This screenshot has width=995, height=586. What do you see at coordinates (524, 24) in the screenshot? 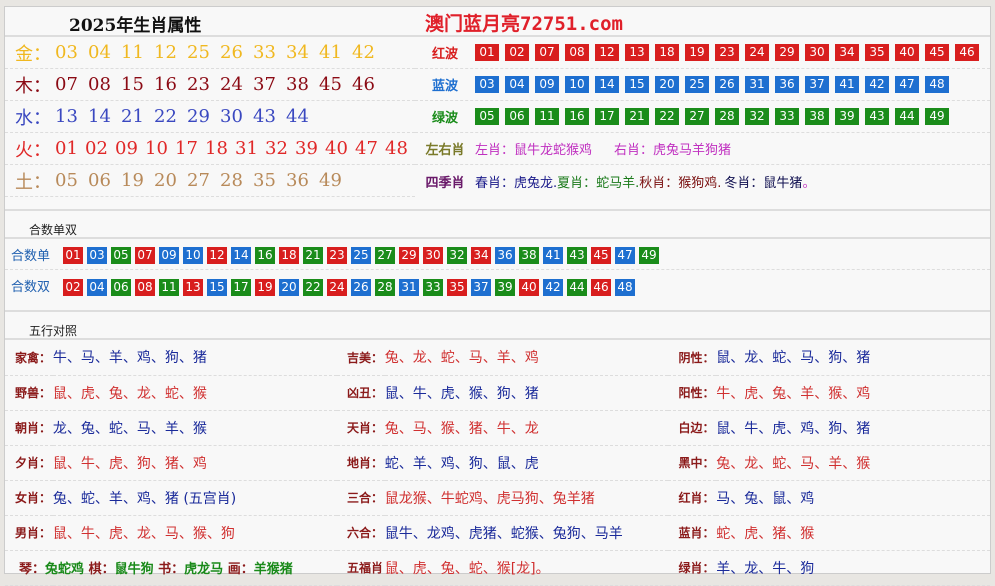
I see `site-name: 澳门蓝月亮72751.com` at bounding box center [524, 24].